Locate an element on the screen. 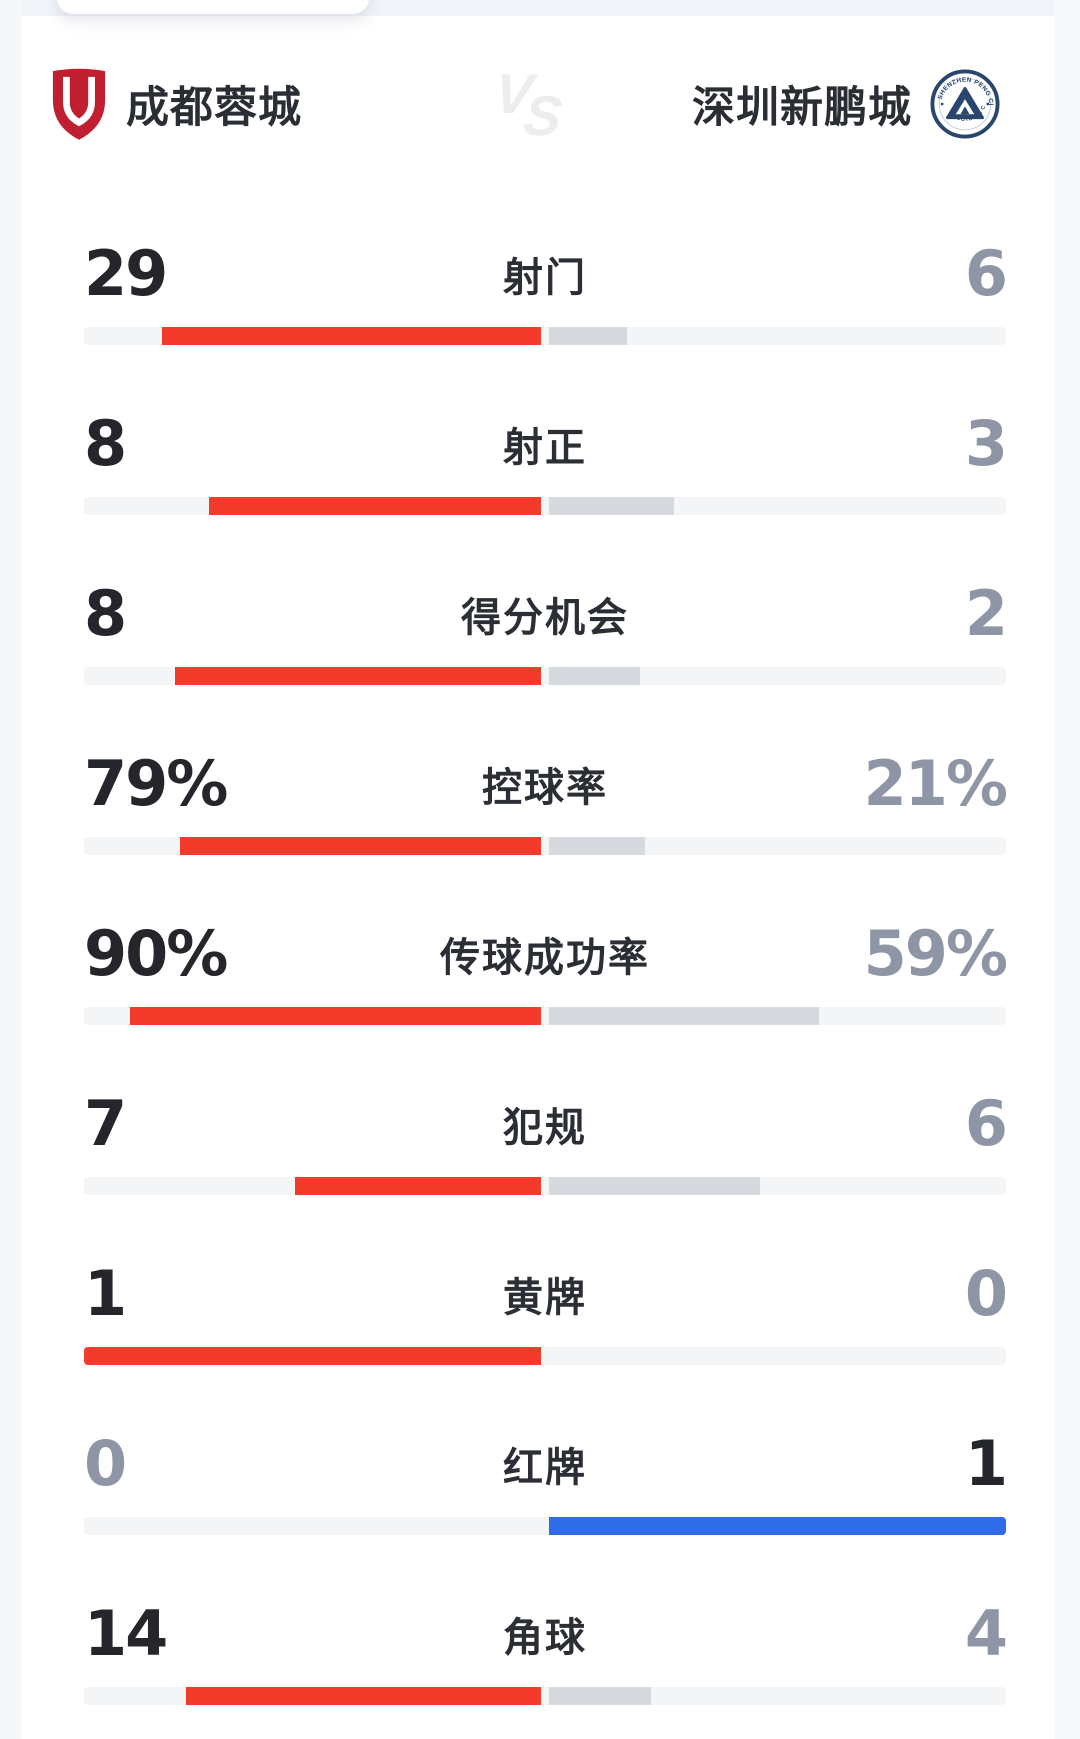  stat-label: 射门 is located at coordinates (545, 278).